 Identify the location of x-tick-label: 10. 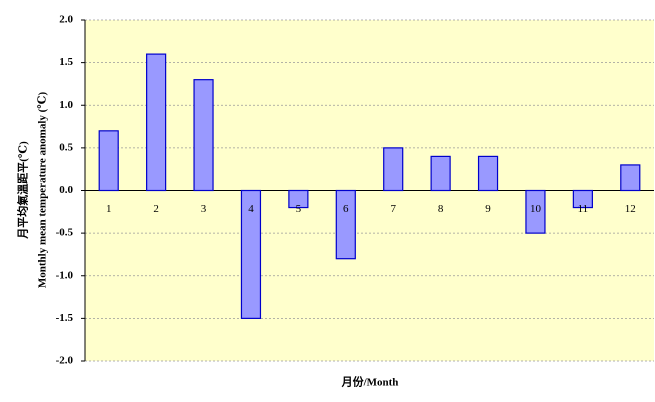
(536, 209).